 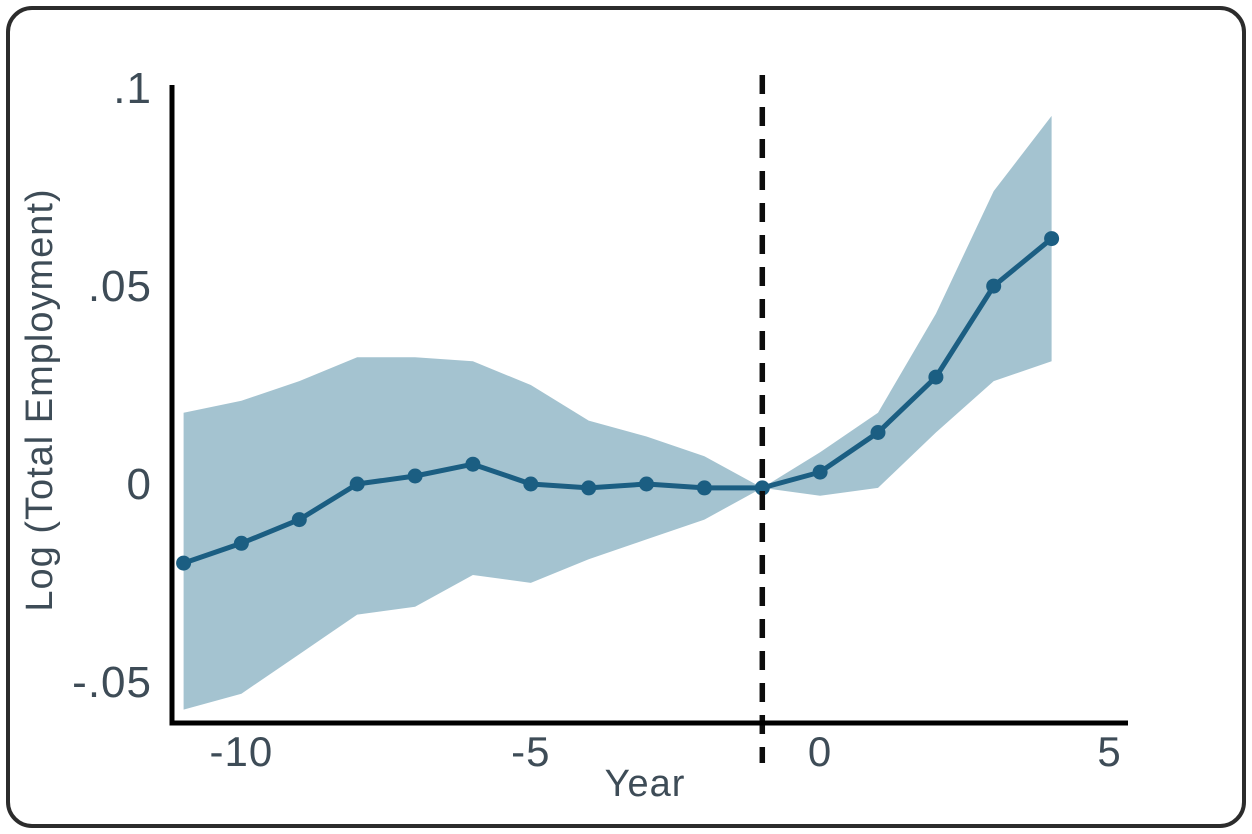 I want to click on data-point-year--6, so click(x=473, y=464).